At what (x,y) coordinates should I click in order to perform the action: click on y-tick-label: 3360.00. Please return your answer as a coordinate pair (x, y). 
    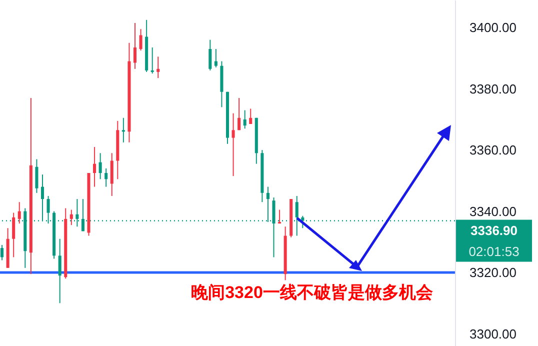
    Looking at the image, I should click on (493, 150).